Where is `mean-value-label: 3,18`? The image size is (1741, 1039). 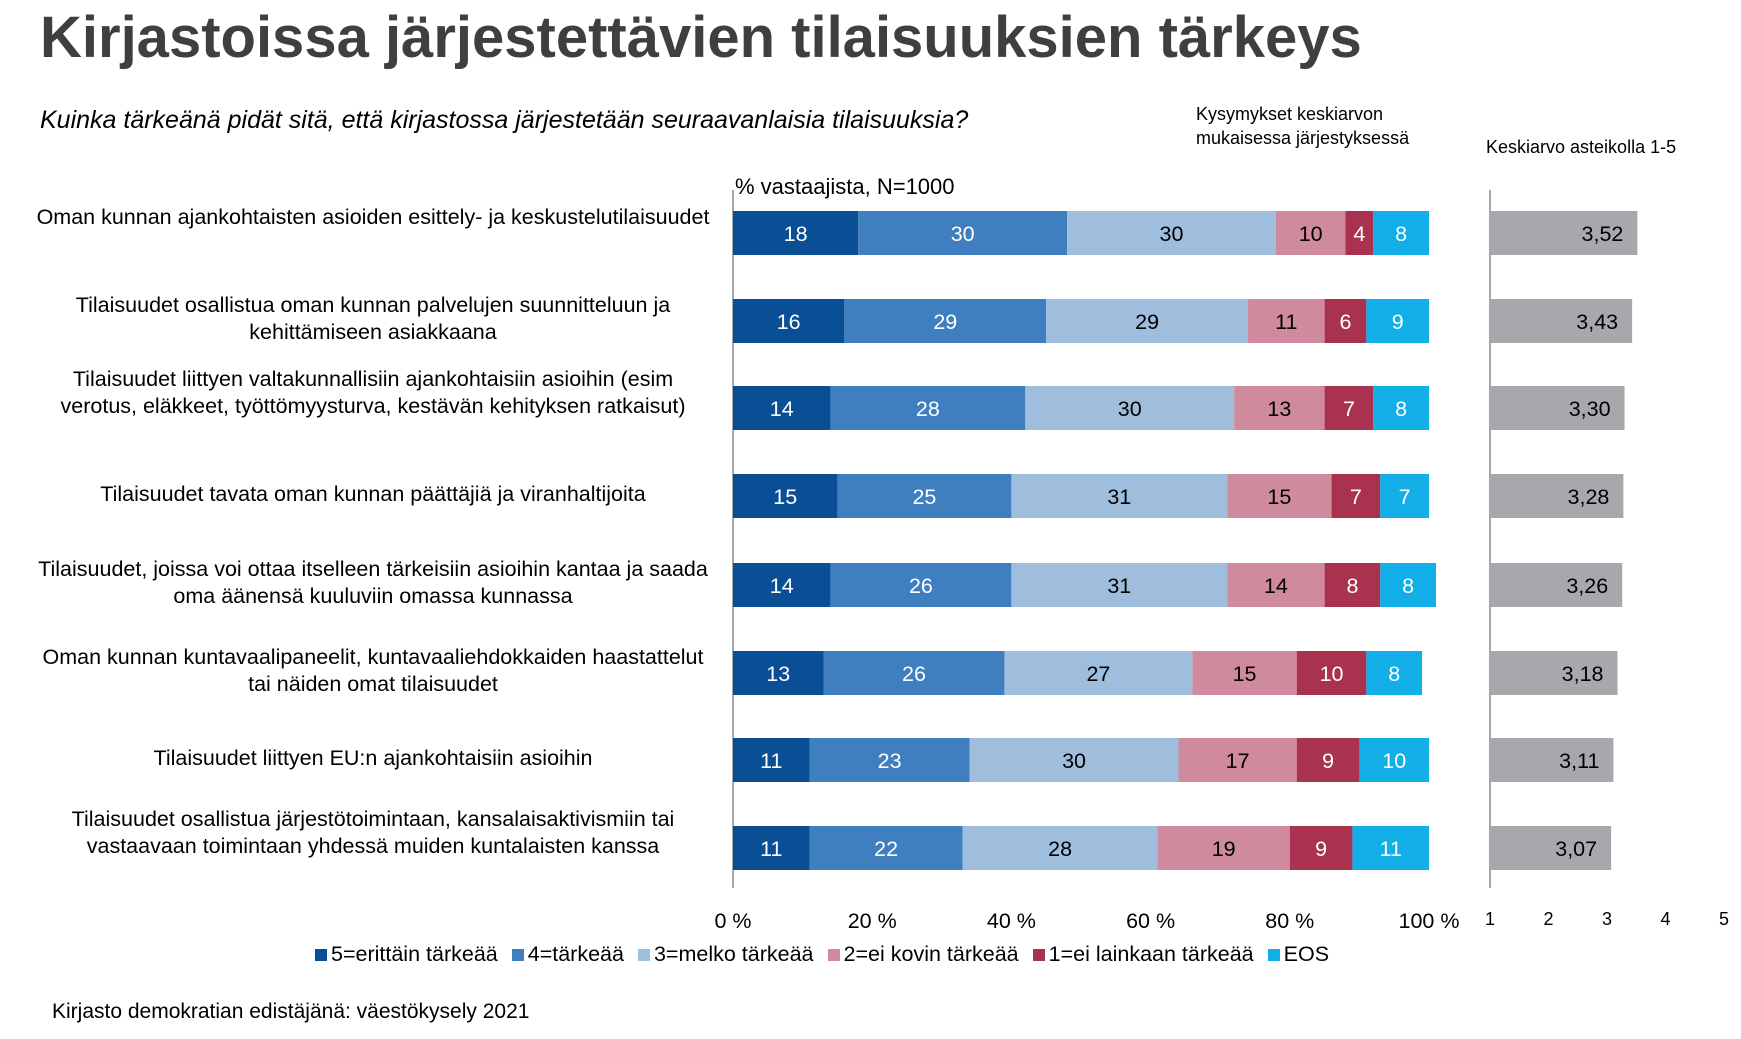
mean-value-label: 3,18 is located at coordinates (1583, 674).